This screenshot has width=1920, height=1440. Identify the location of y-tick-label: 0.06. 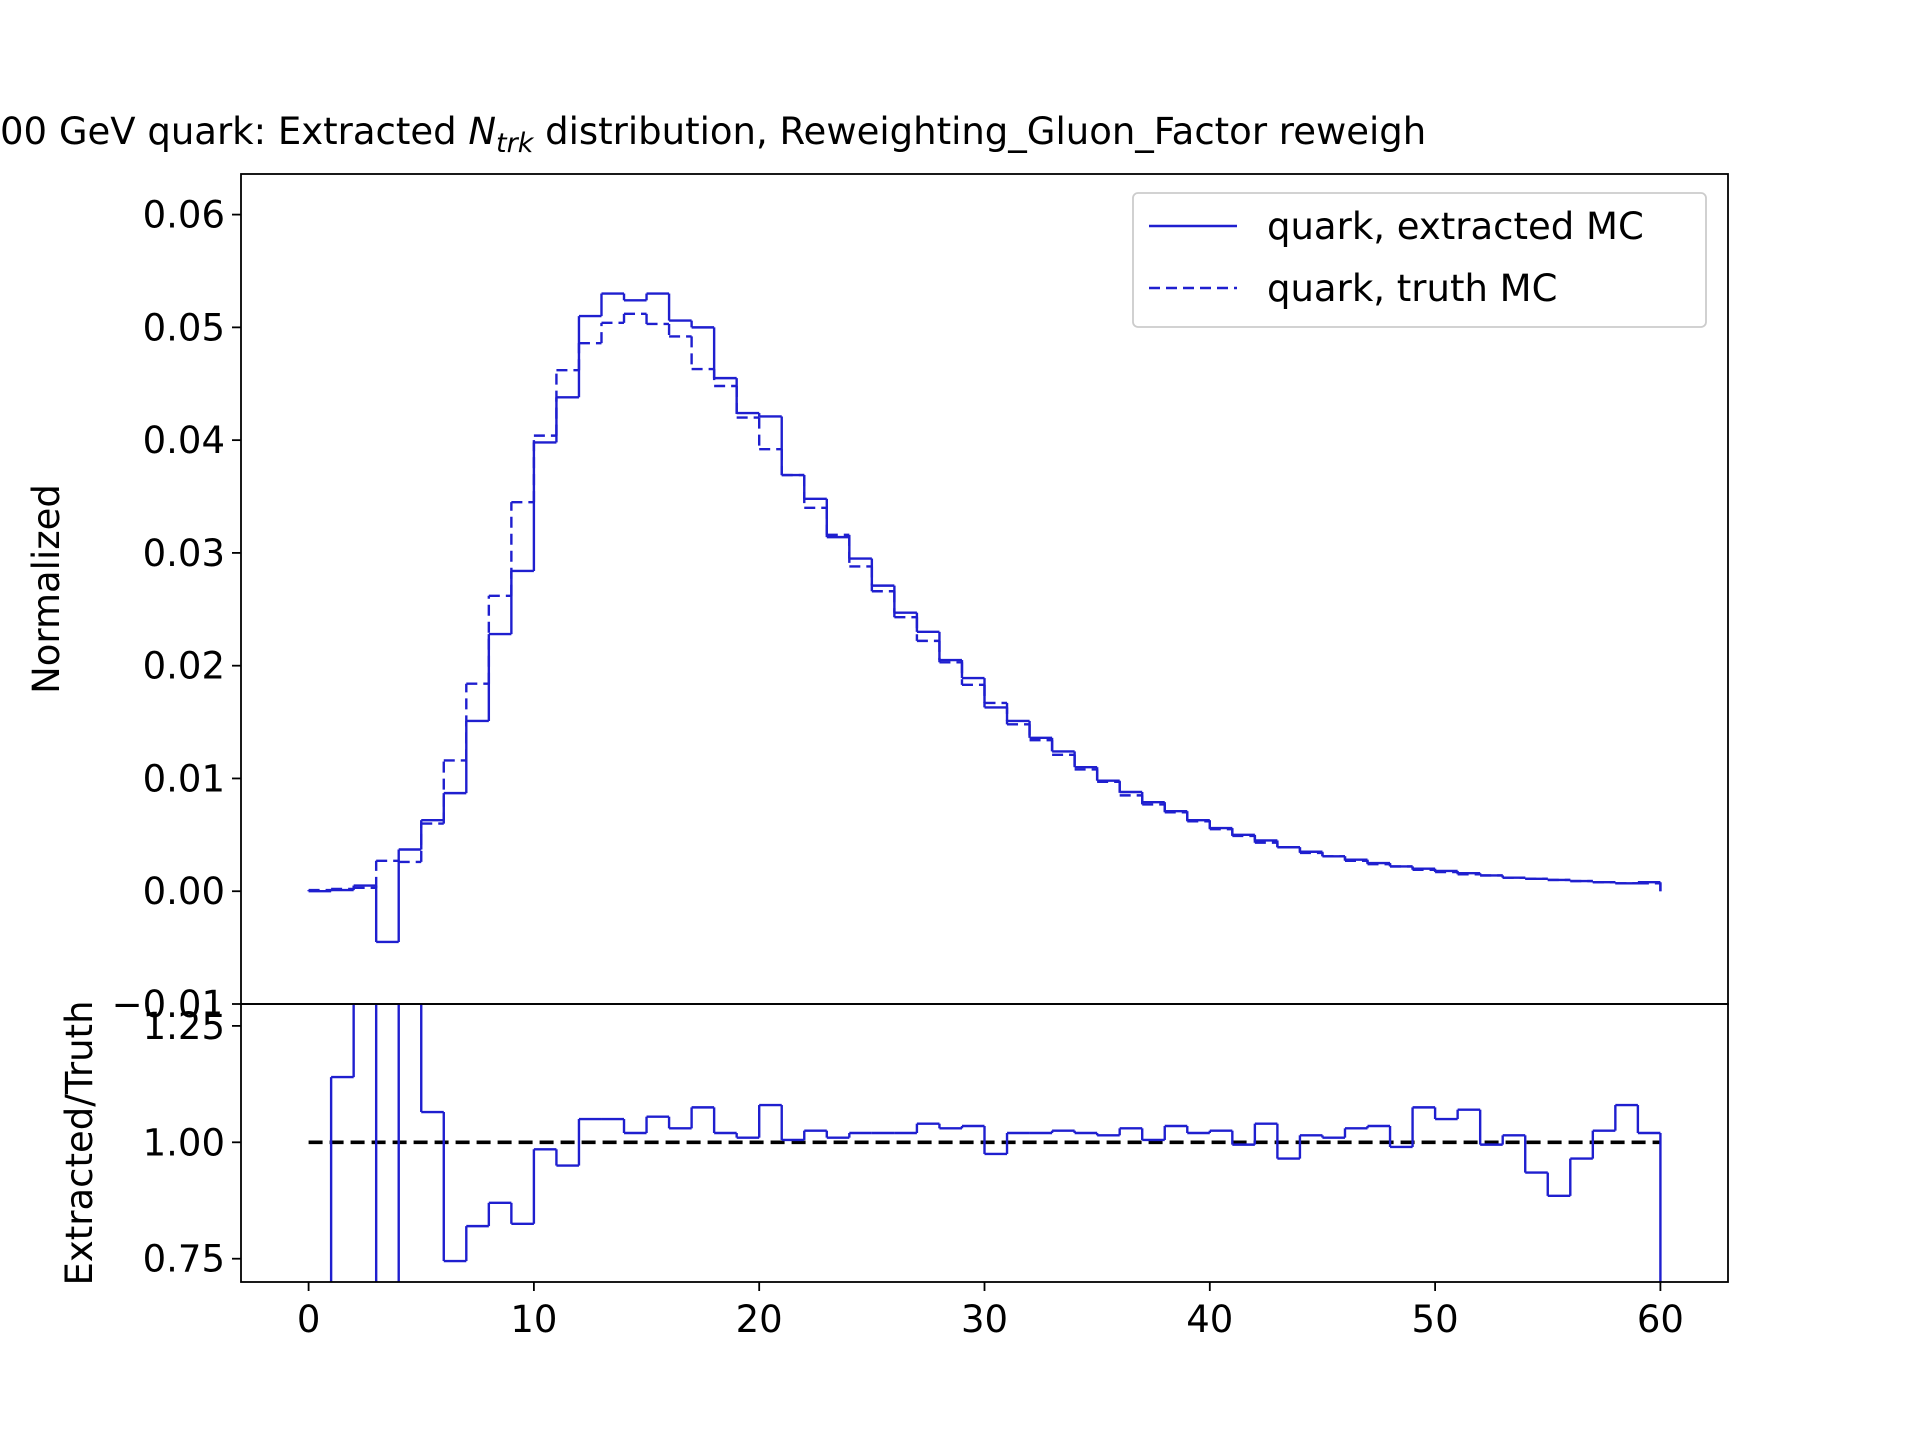
(184, 215).